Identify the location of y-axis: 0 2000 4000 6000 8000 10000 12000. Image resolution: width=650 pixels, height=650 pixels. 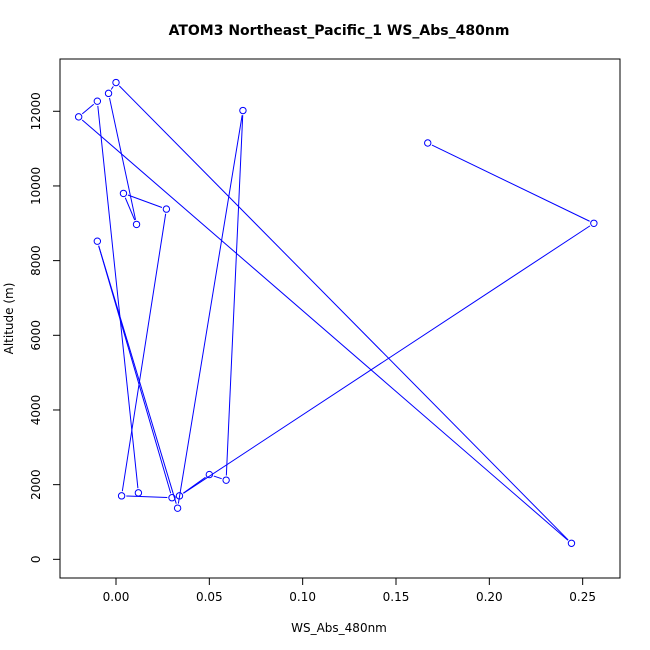
(45, 328).